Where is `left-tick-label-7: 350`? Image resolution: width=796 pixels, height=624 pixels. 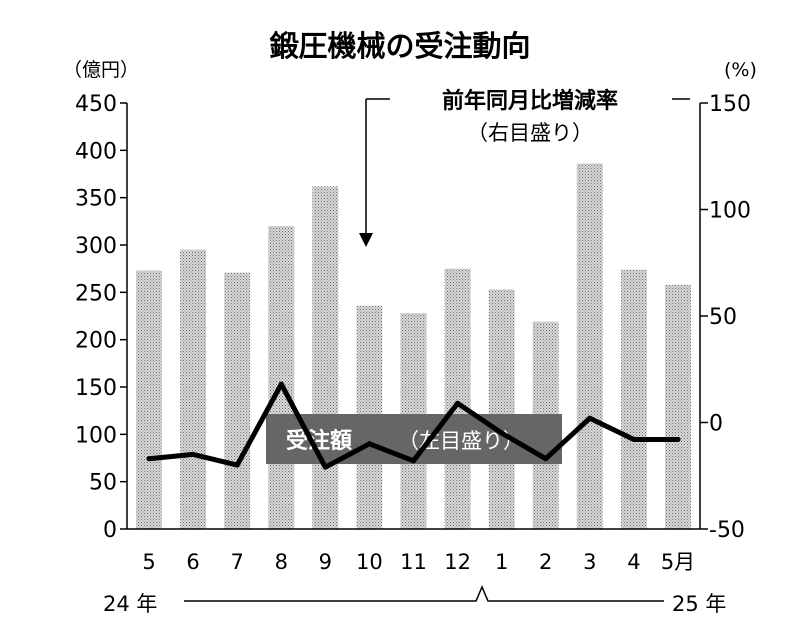
left-tick-label-7: 350 is located at coordinates (96, 199).